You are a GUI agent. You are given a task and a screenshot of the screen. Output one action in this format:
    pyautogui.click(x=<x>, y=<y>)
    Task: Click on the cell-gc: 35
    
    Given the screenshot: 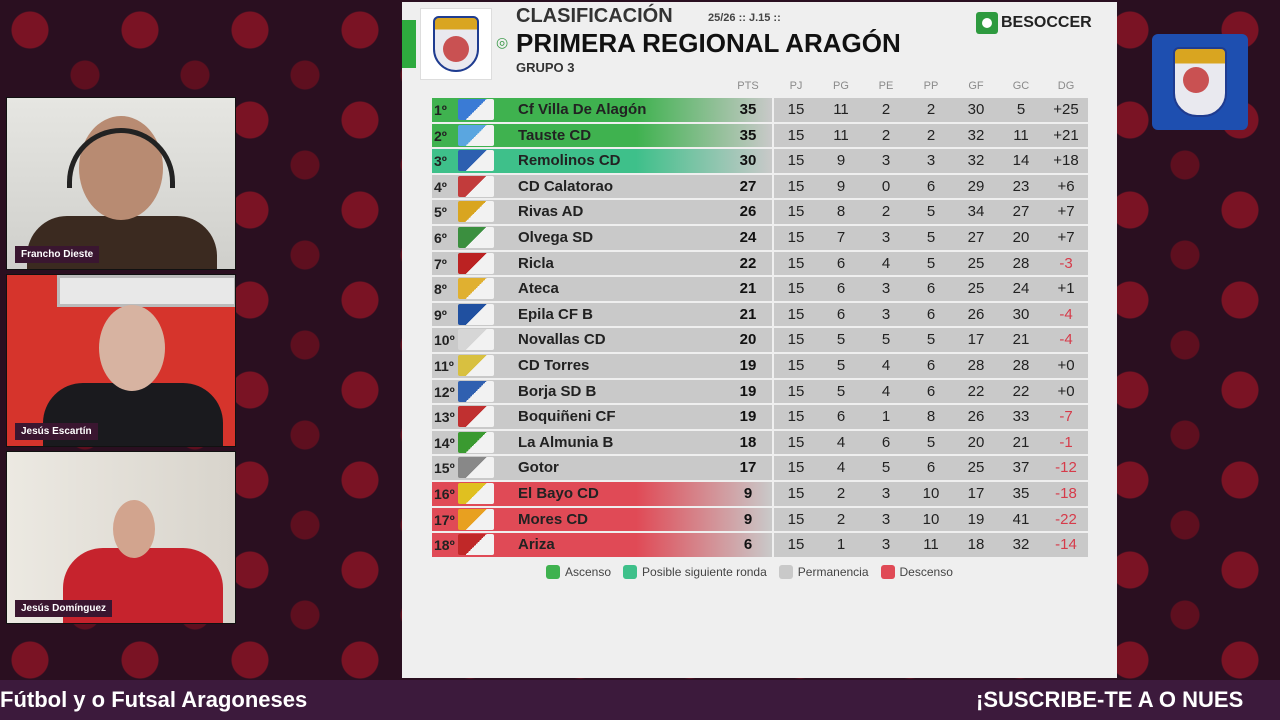 What is the action you would take?
    pyautogui.click(x=1021, y=493)
    